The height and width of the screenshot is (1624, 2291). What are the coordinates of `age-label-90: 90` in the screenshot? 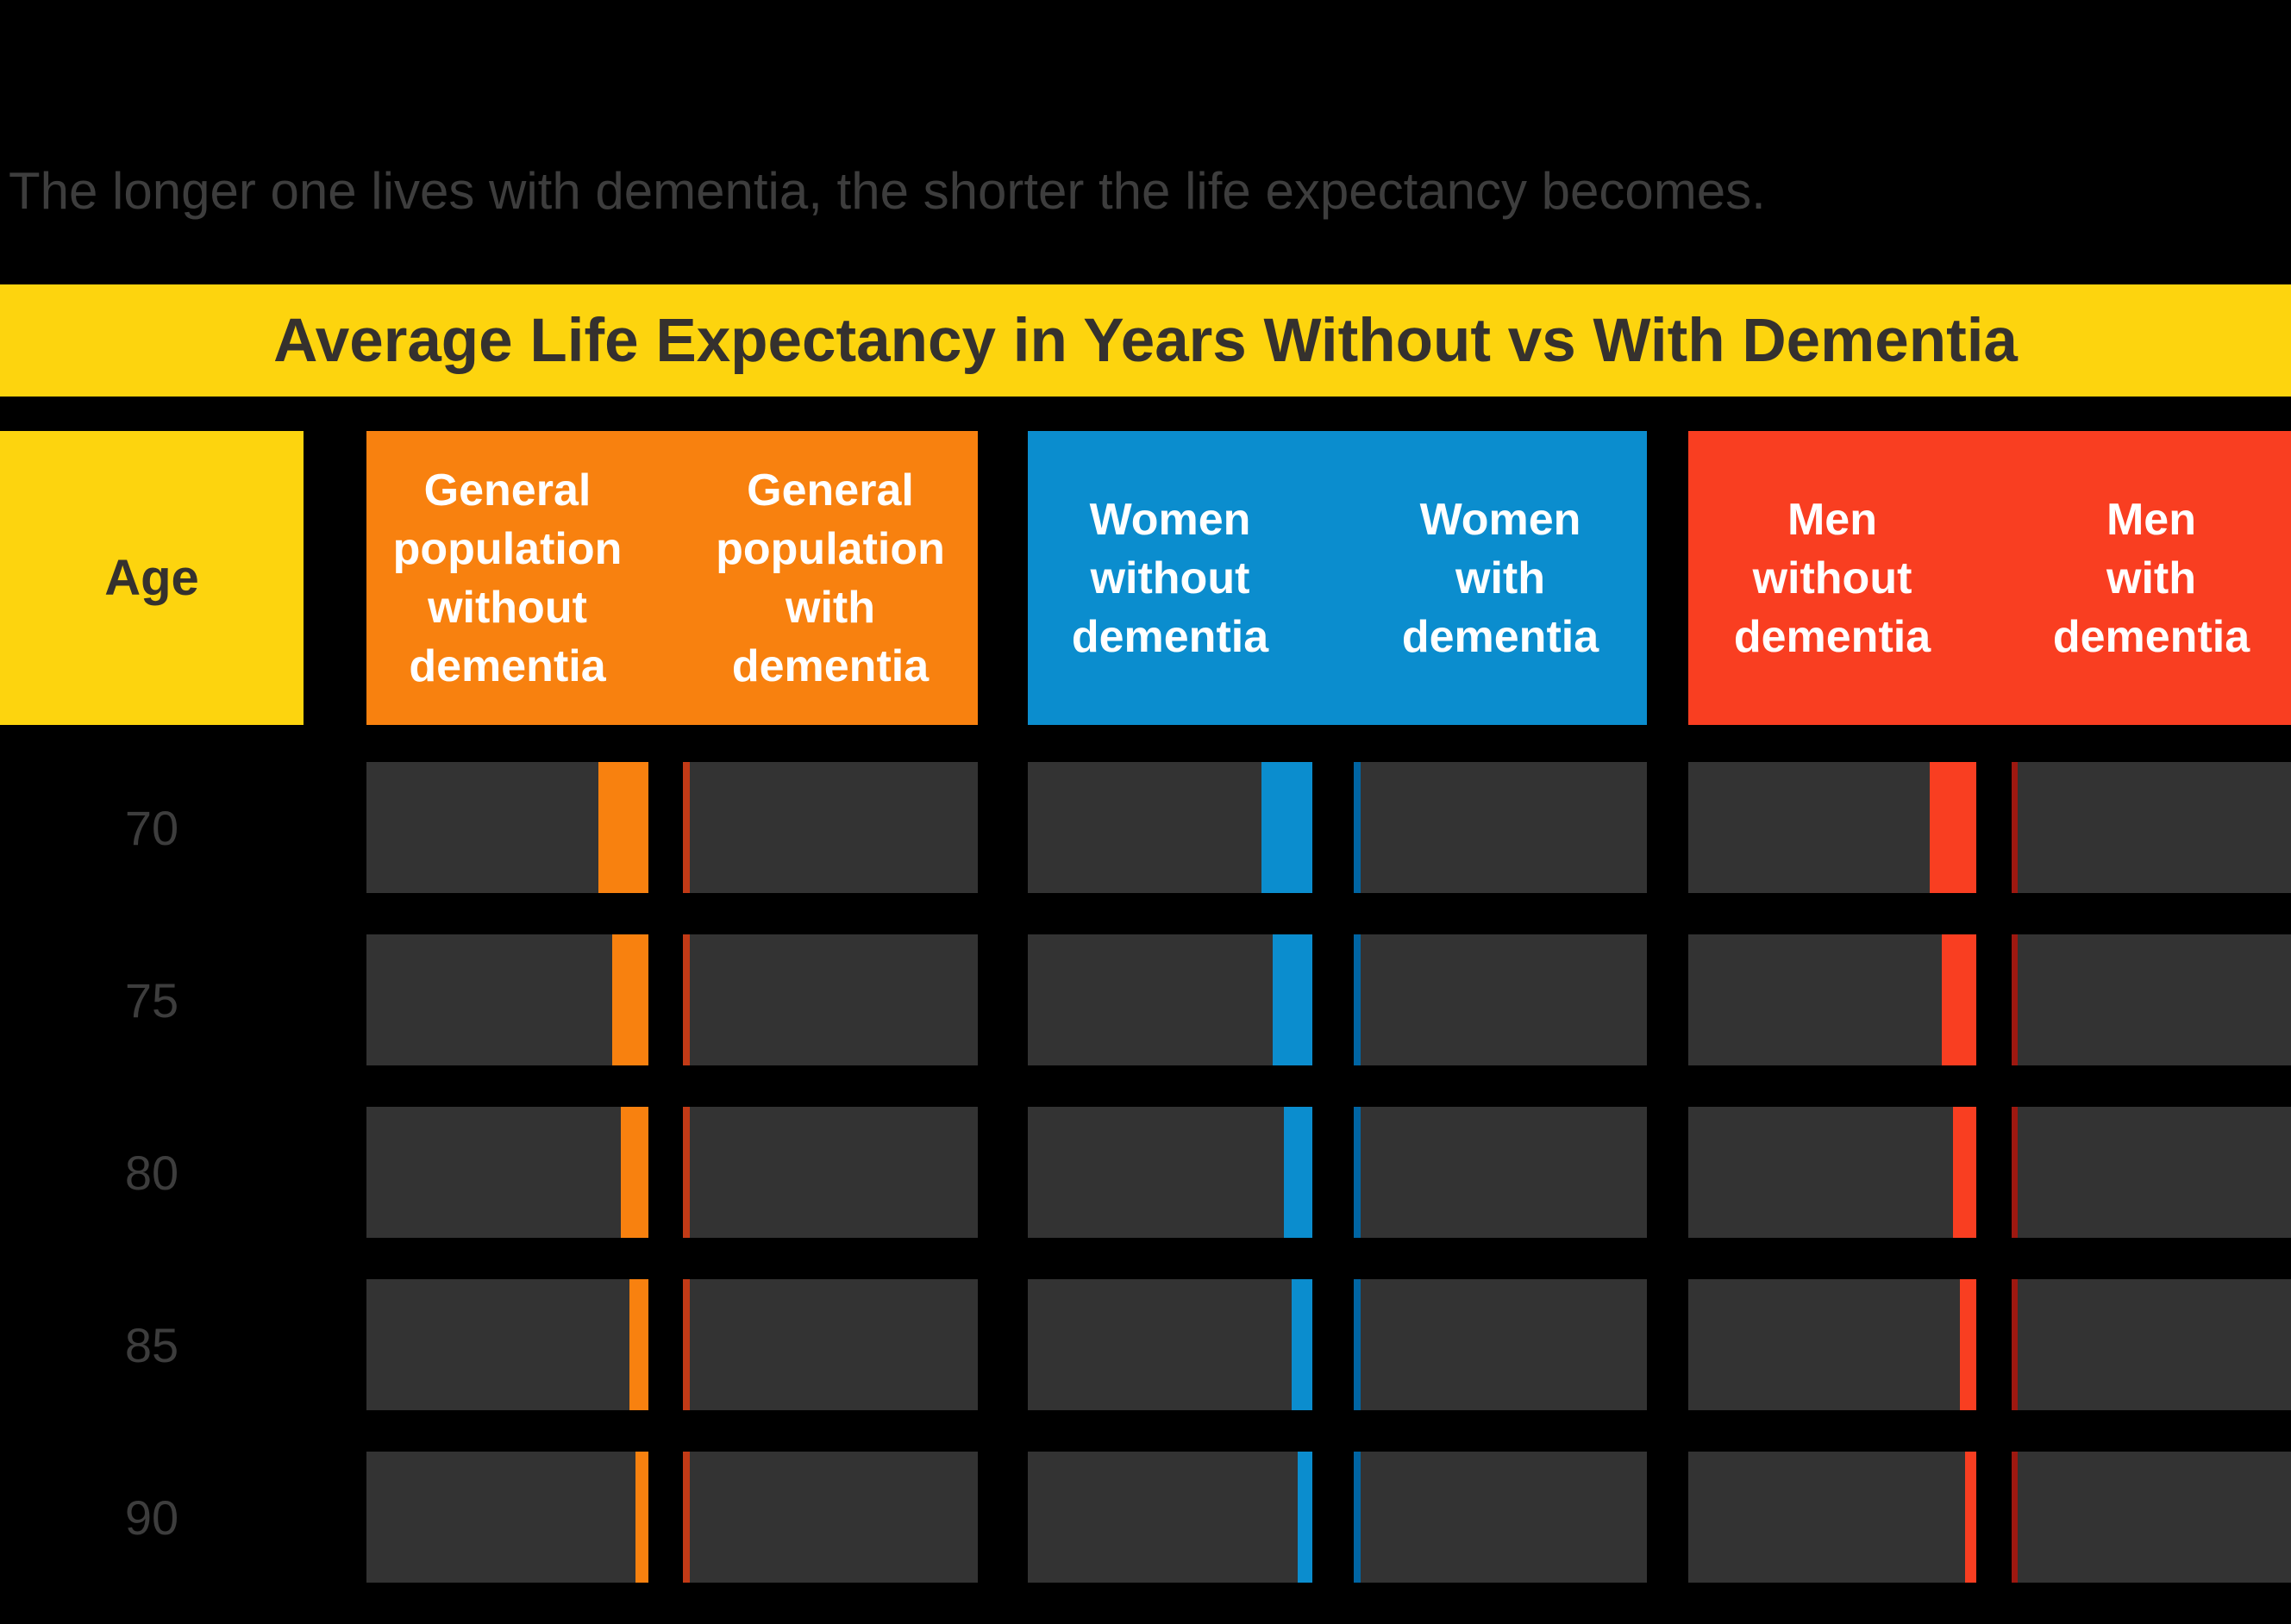 It's located at (151, 1517).